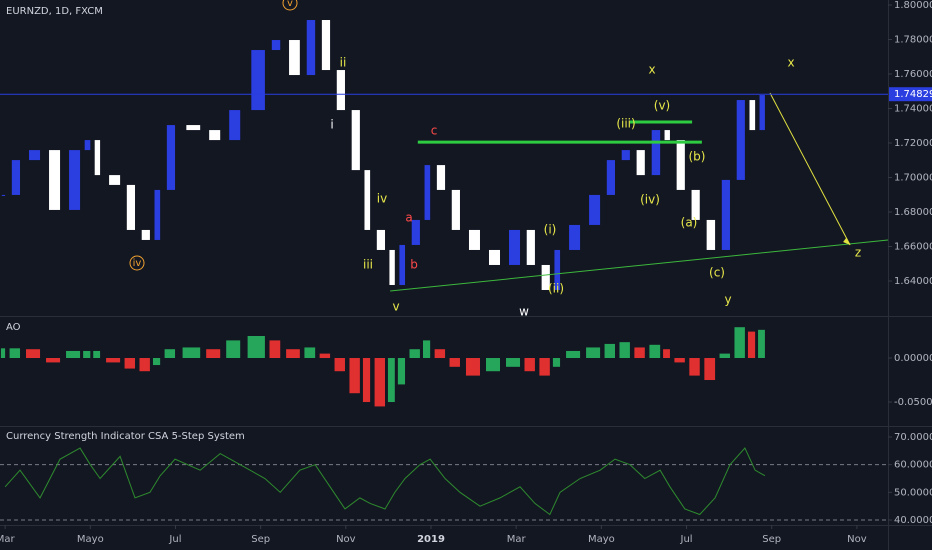 Image resolution: width=932 pixels, height=550 pixels. What do you see at coordinates (727, 300) in the screenshot?
I see `wave-label: y` at bounding box center [727, 300].